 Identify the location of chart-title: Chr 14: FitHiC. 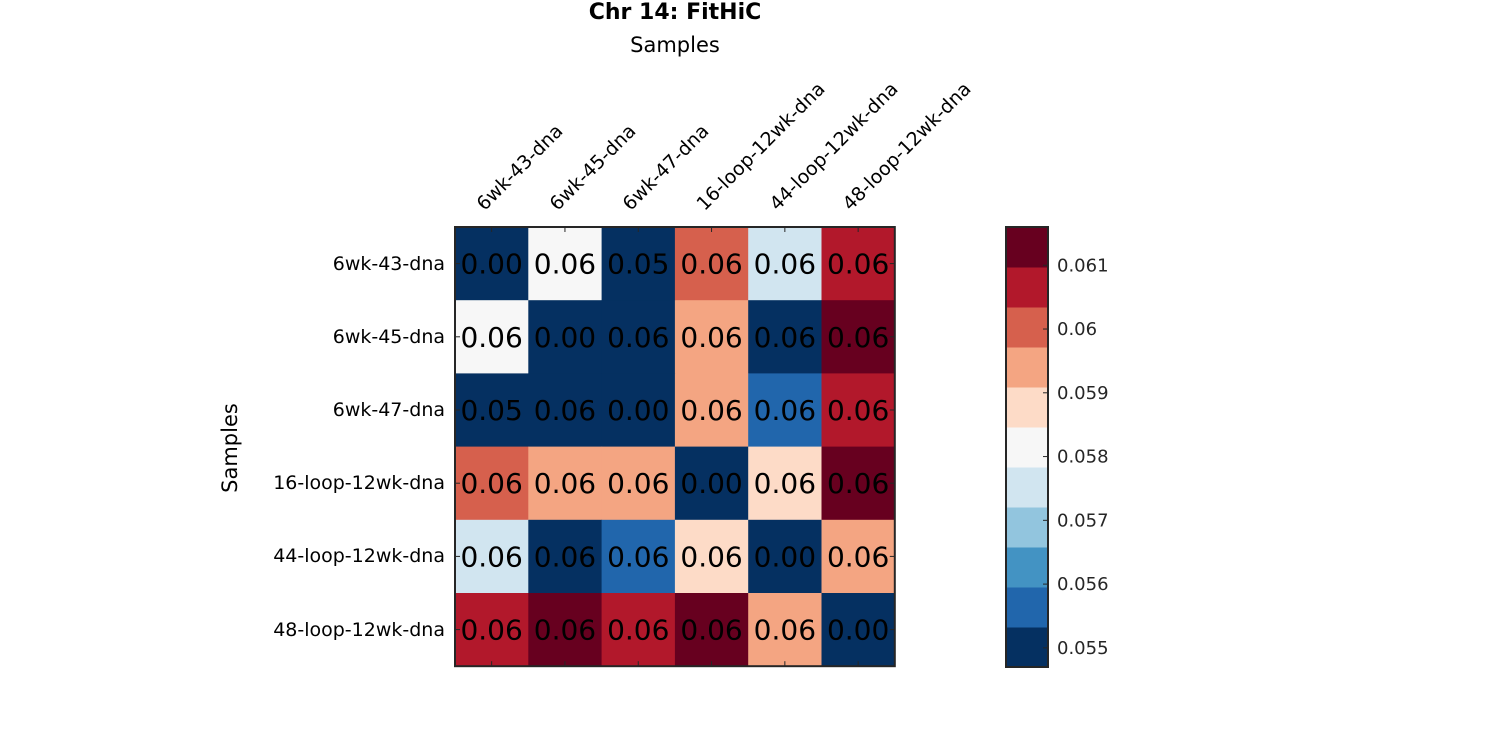
(675, 12).